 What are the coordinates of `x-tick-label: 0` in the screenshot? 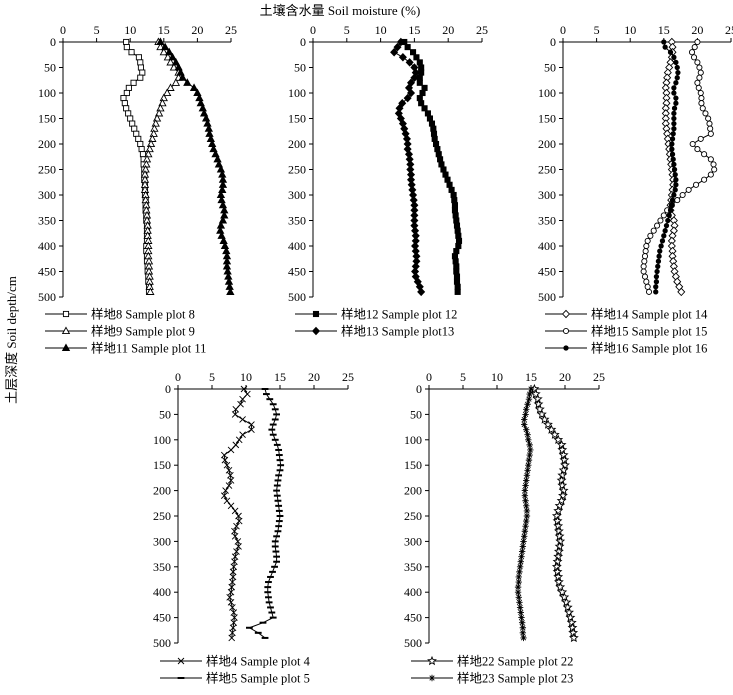 It's located at (63, 30).